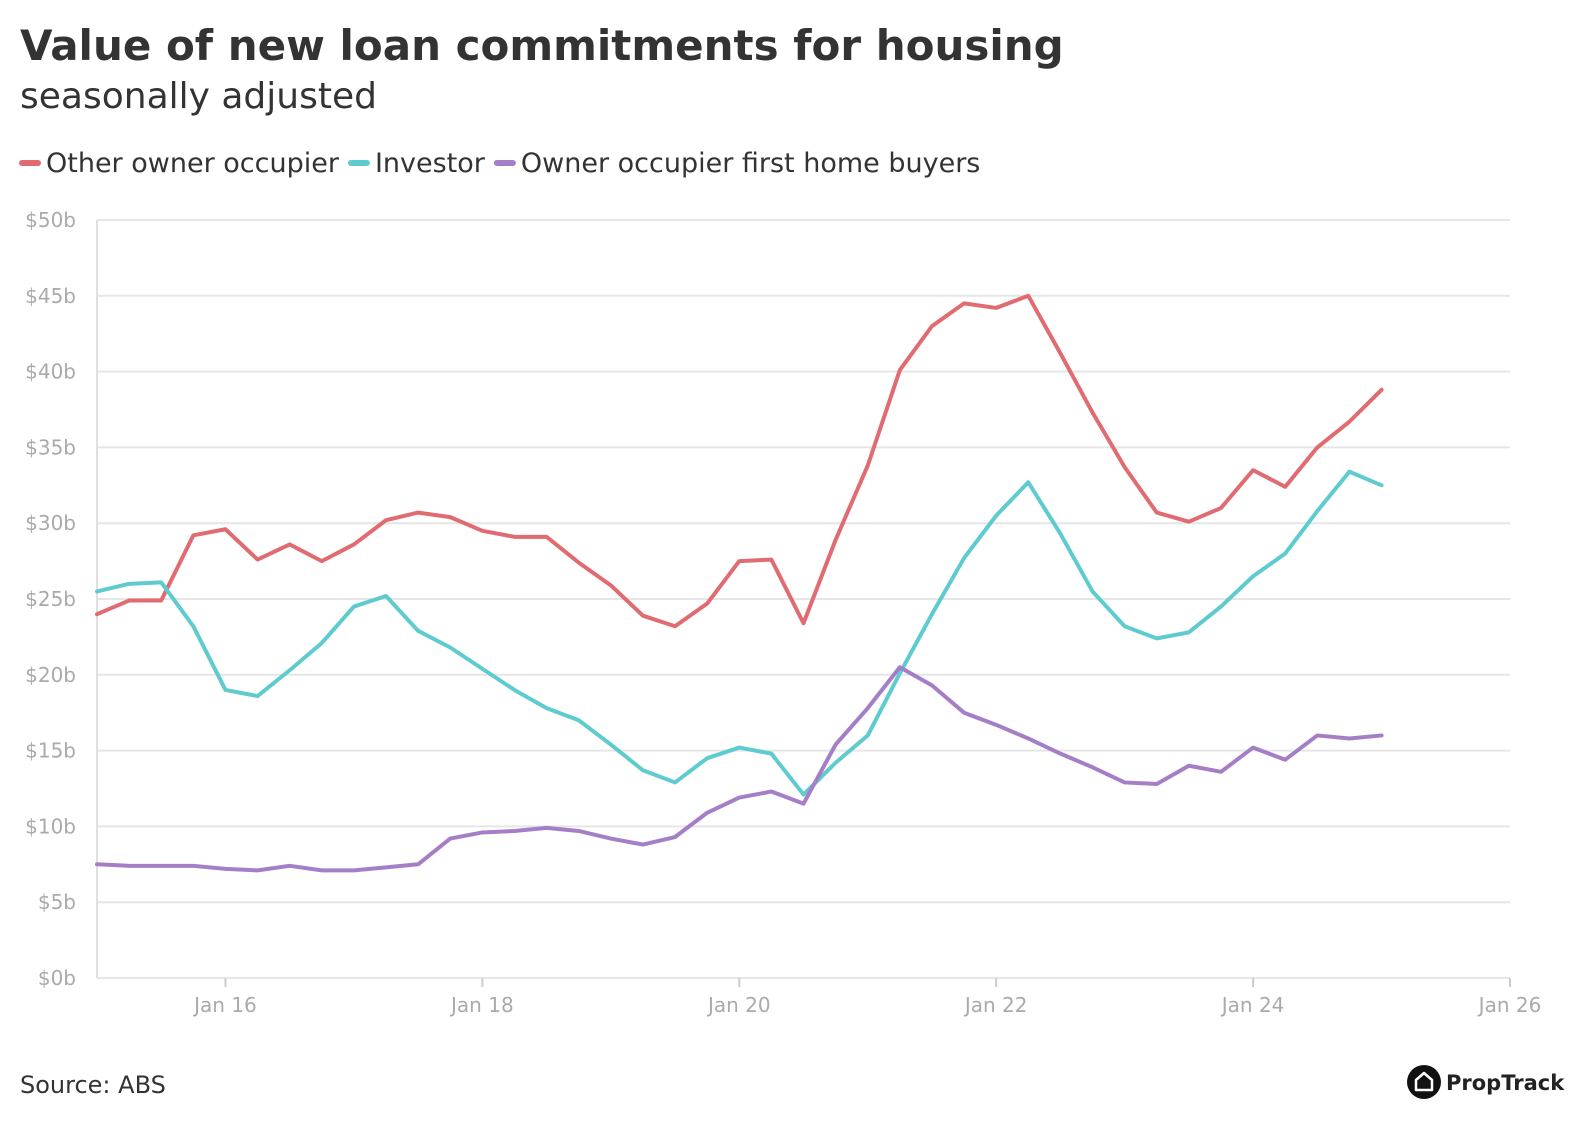 This screenshot has width=1584, height=1140. I want to click on x-tick-label: Jan 26, so click(1509, 1005).